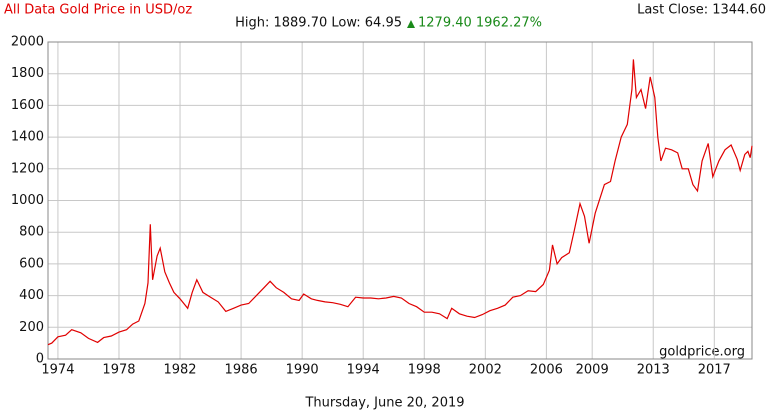 The height and width of the screenshot is (410, 770). What do you see at coordinates (27, 137) in the screenshot?
I see `y-tick-label: 1400` at bounding box center [27, 137].